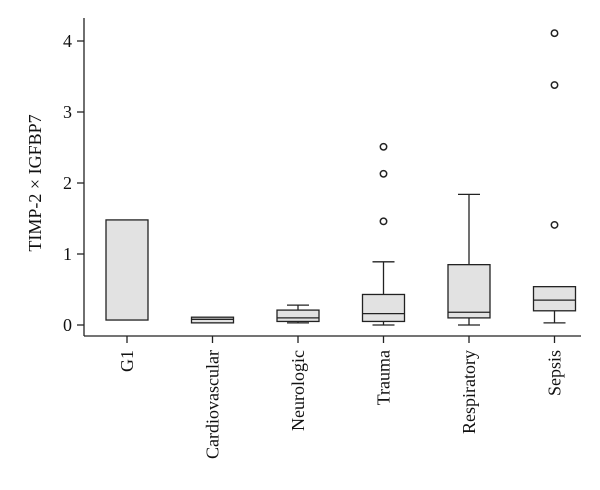  Describe the element at coordinates (383, 234) in the screenshot. I see `box-group-trauma` at that location.